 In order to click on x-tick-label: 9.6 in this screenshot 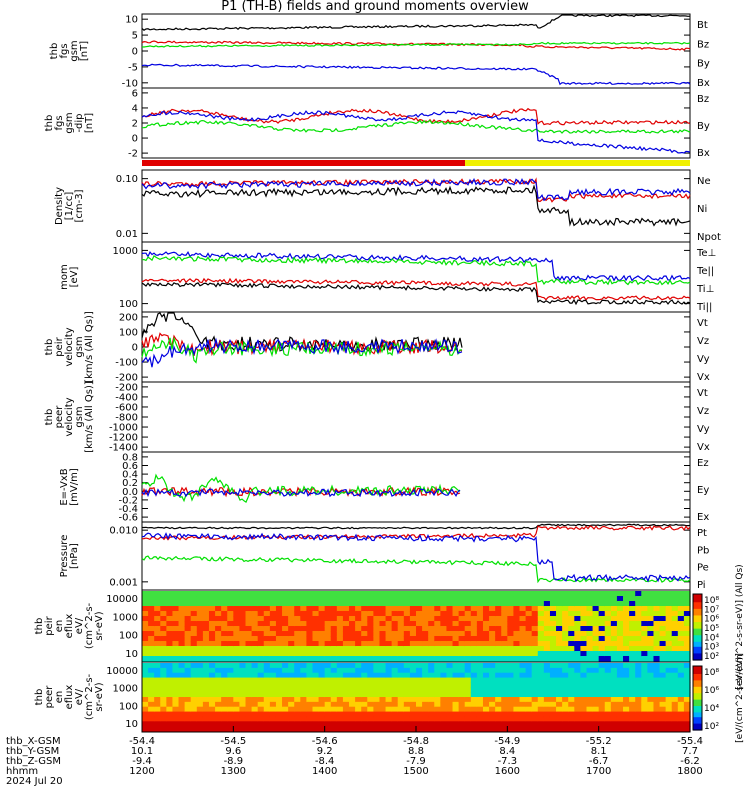, I will do `click(233, 751)`.